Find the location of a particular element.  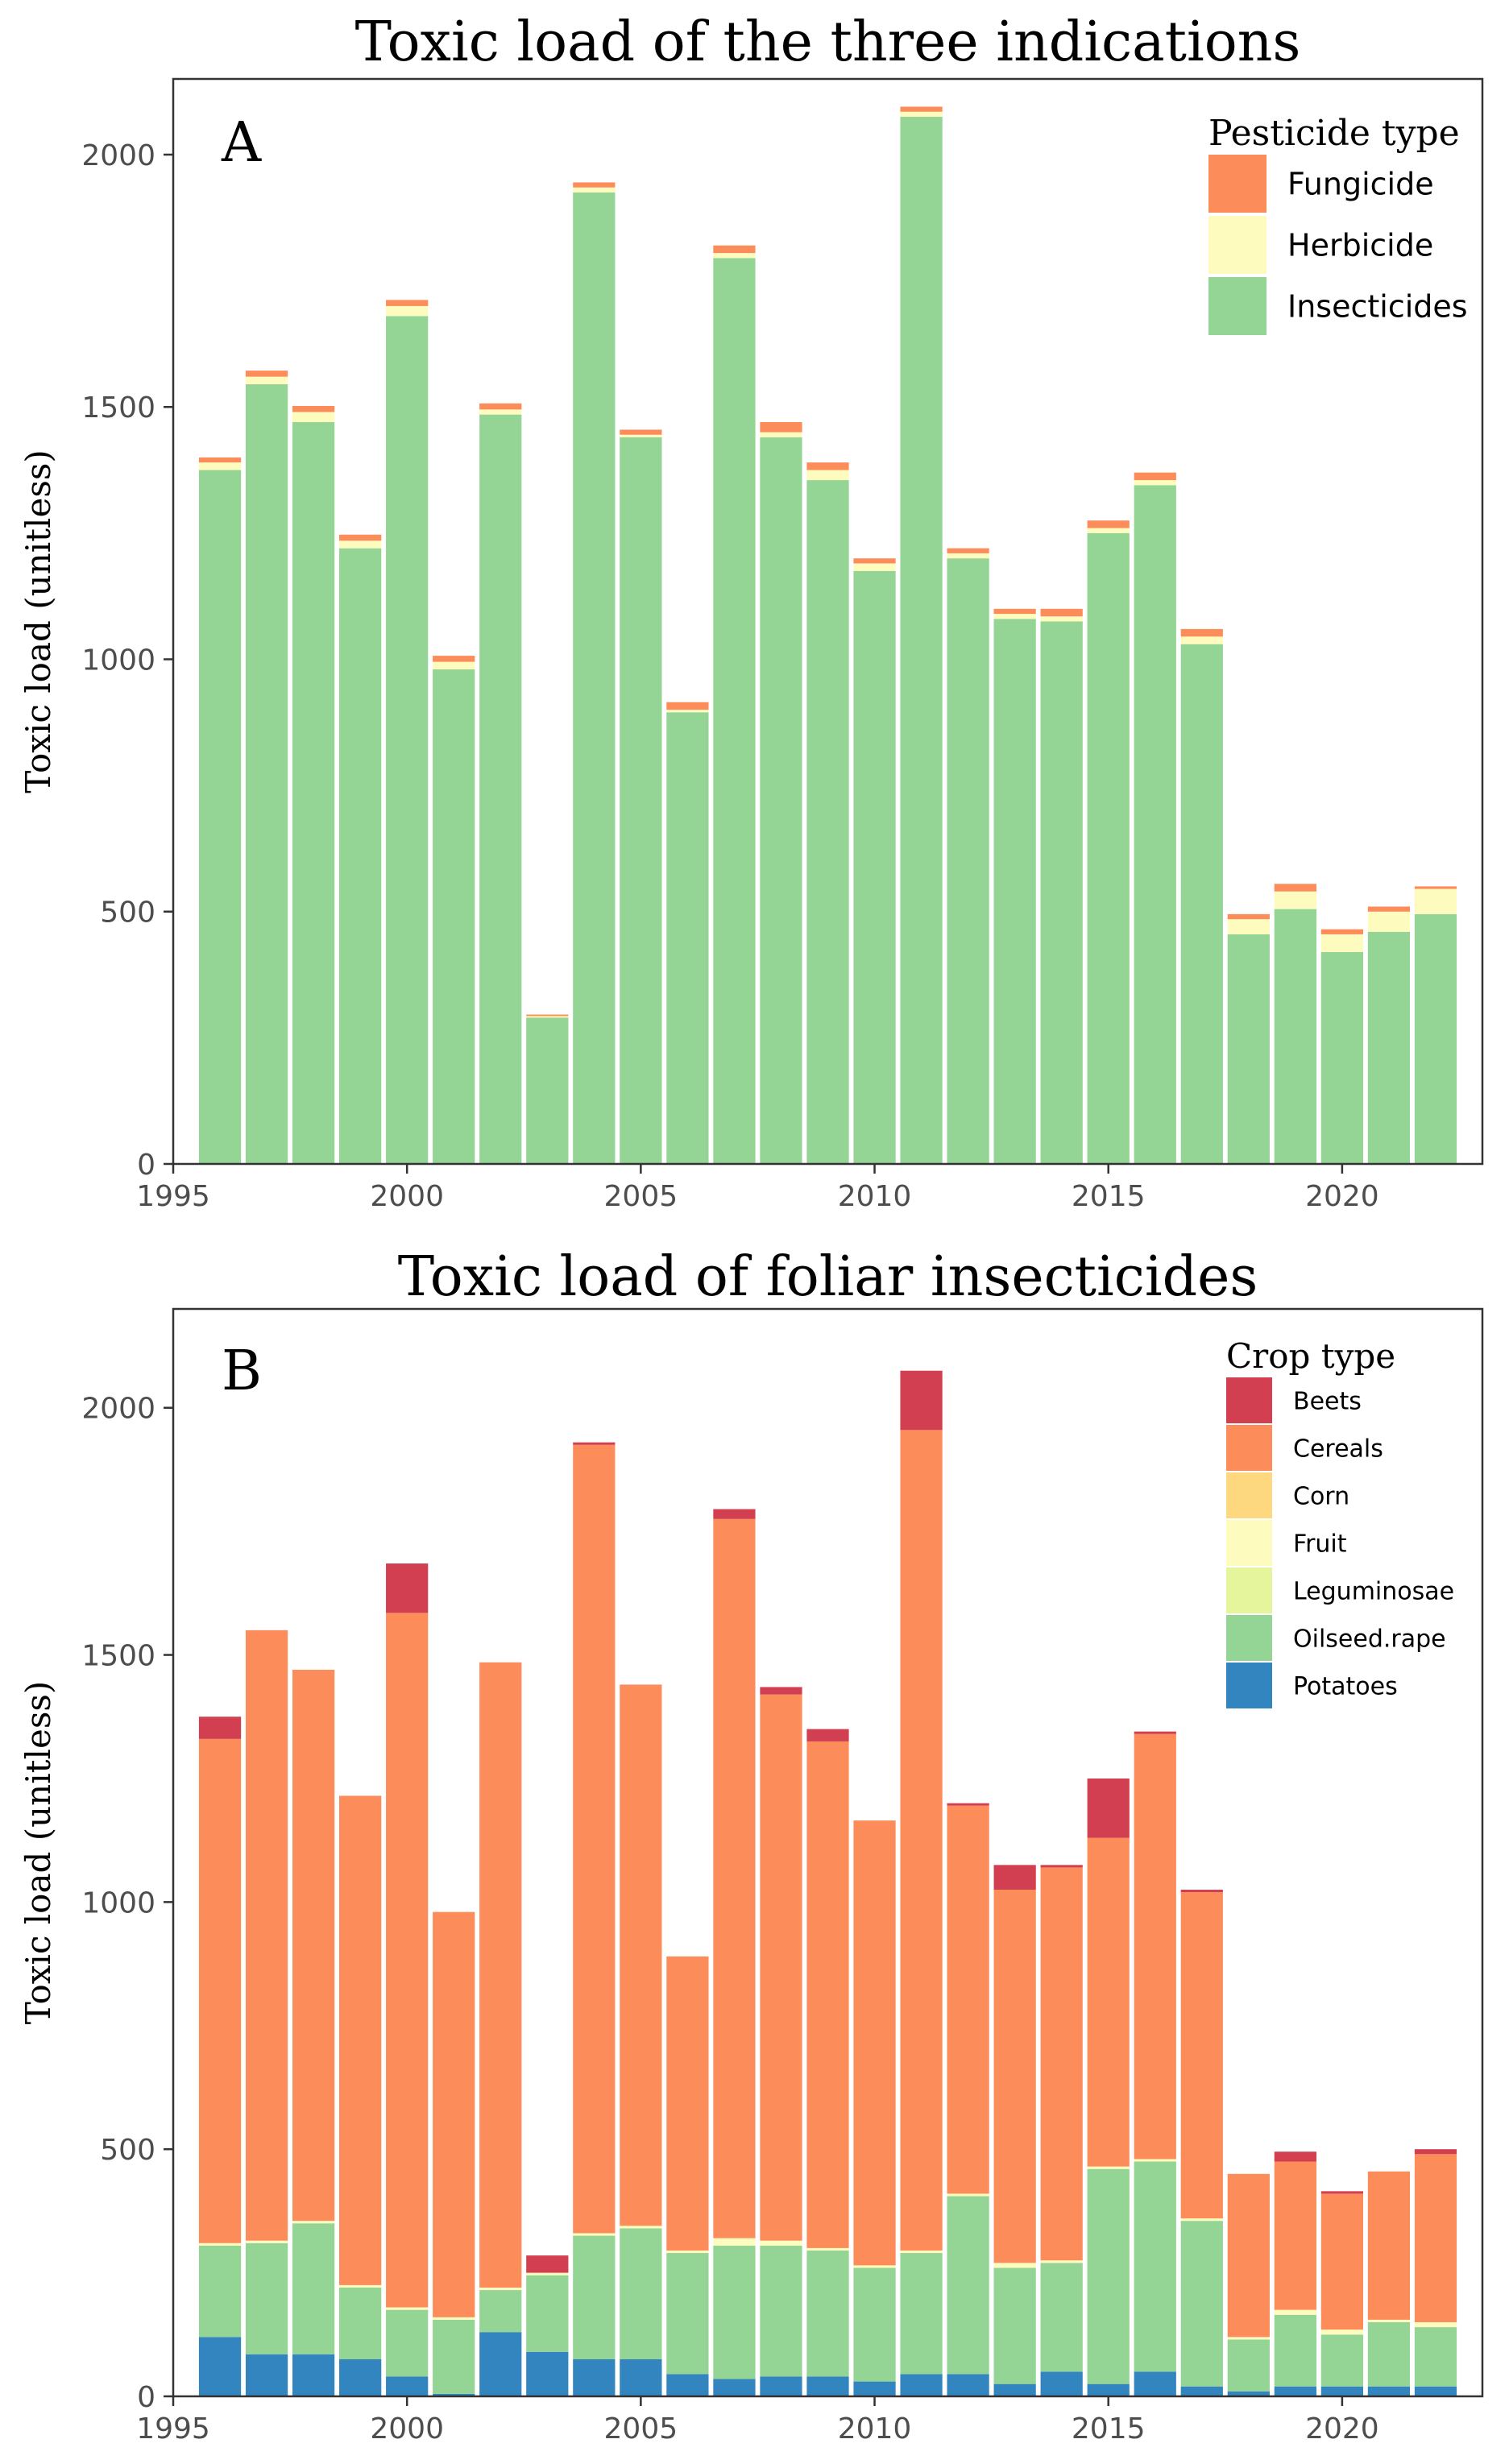

bar-fungicide-2005 is located at coordinates (641, 432).